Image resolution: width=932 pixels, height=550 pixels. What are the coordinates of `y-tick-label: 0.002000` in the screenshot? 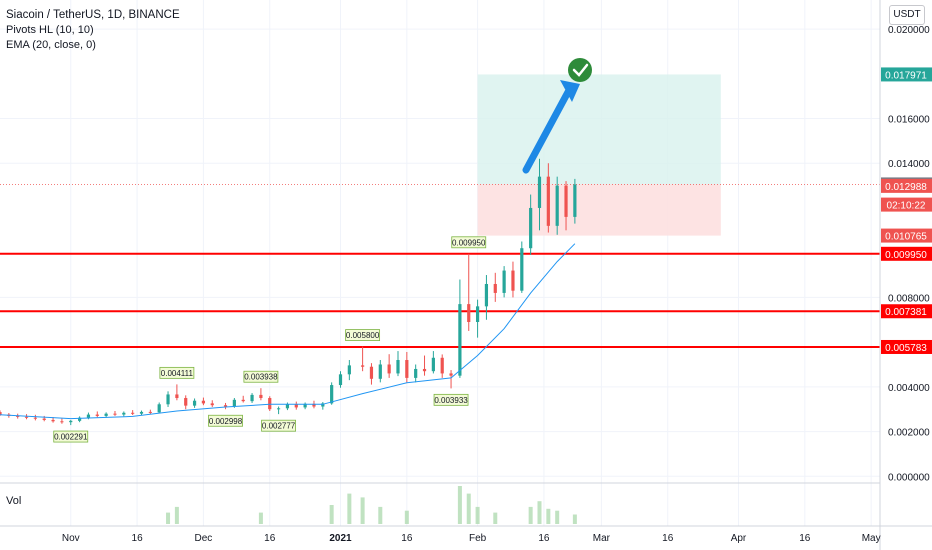 It's located at (909, 433).